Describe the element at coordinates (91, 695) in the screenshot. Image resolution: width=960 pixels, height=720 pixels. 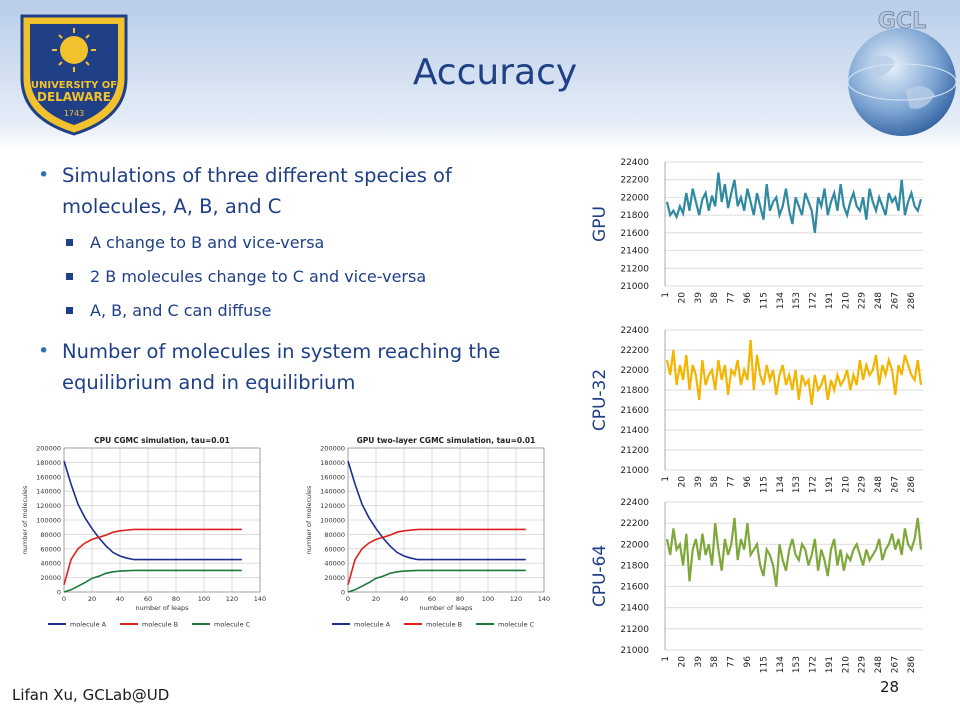
I see `footer-author: Lifan Xu, GCLab@UD` at that location.